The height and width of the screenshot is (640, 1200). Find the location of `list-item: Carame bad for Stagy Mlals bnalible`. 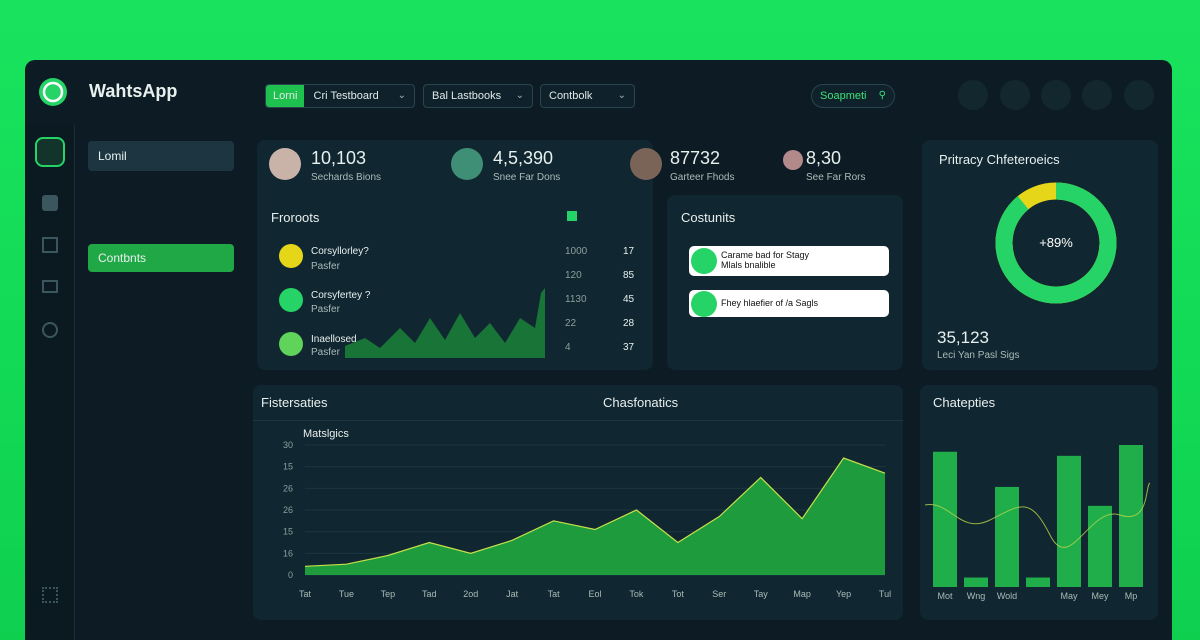

list-item: Carame bad for Stagy Mlals bnalible is located at coordinates (789, 261).